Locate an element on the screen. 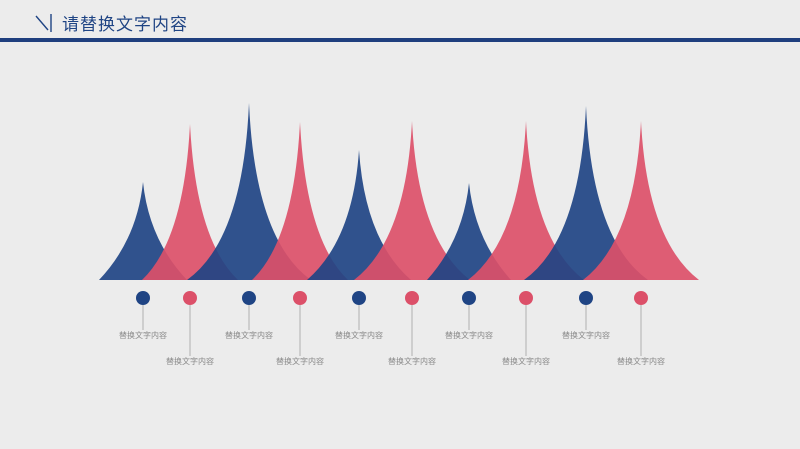  slash-corner-icon is located at coordinates (43, 23).